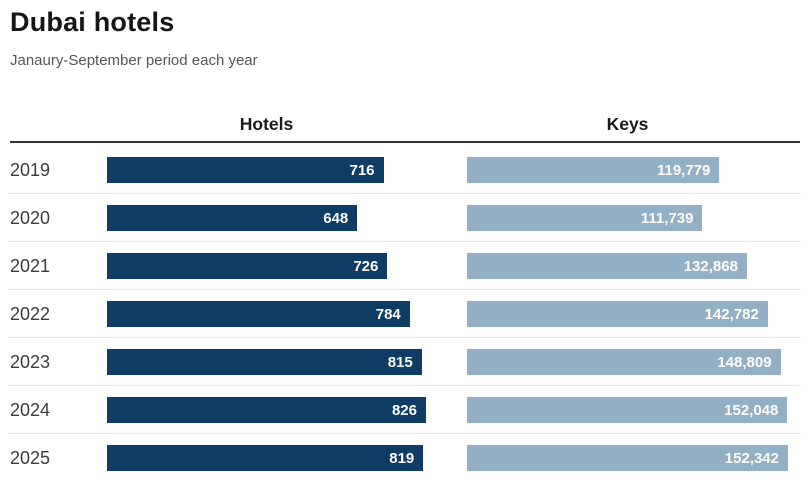 The width and height of the screenshot is (810, 482). Describe the element at coordinates (667, 218) in the screenshot. I see `keys-value-label: 111,739` at that location.